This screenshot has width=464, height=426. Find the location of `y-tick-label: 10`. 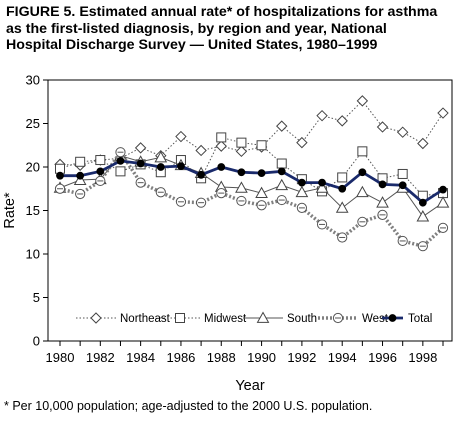

y-tick-label: 10 is located at coordinates (33, 254).